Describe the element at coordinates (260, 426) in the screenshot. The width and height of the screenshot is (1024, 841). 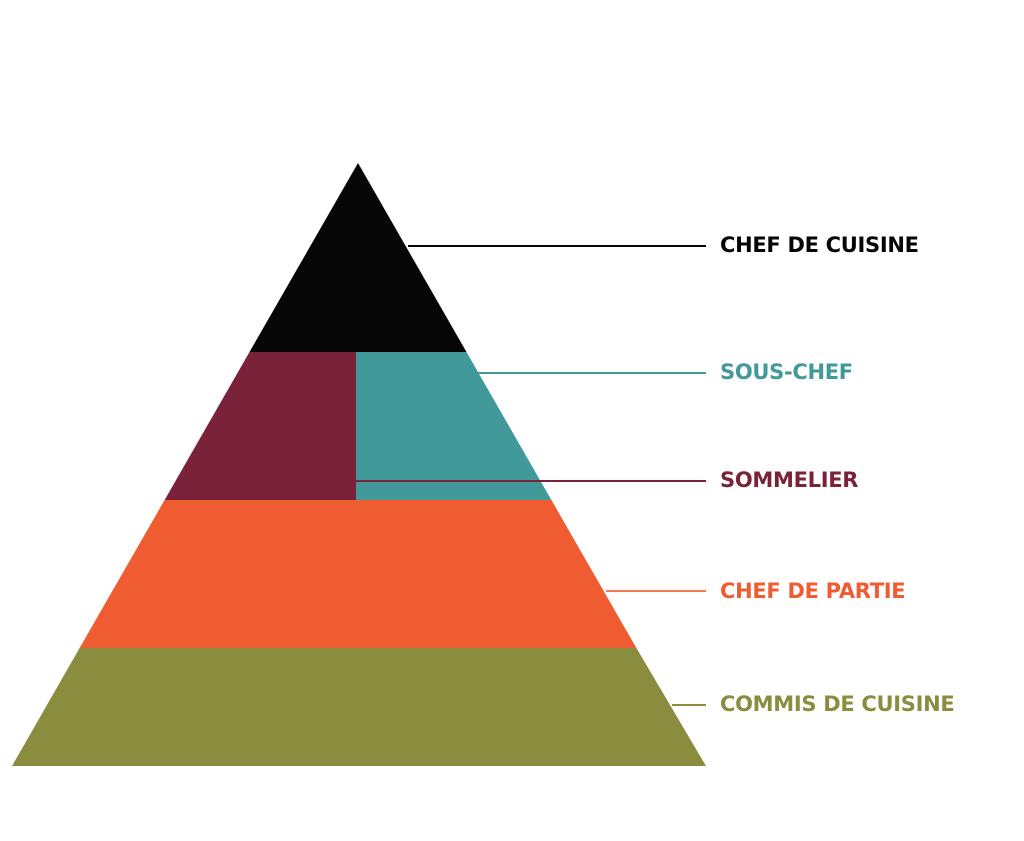
I see `tier-sommelier` at that location.